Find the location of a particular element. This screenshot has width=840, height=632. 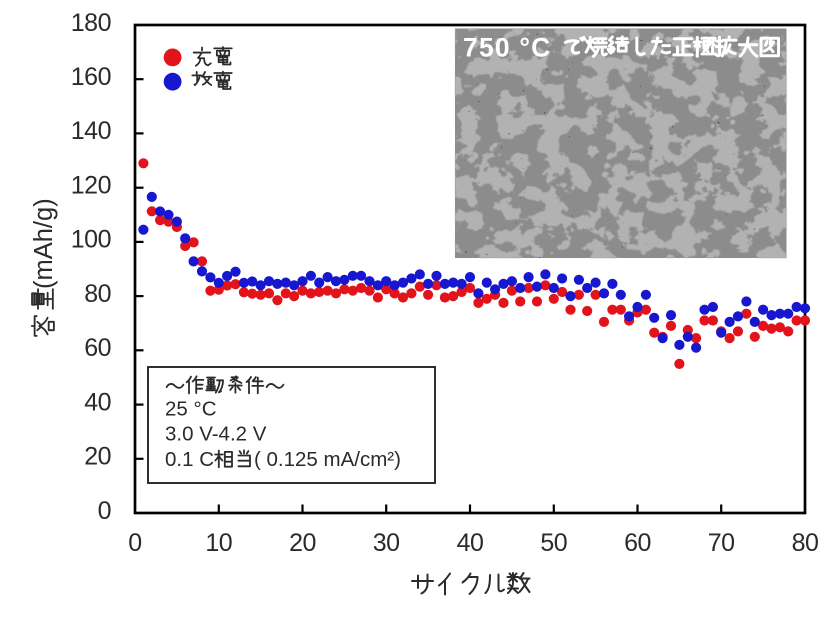

svg-text: ( 0.125 mA/cm²) is located at coordinates (327, 459).